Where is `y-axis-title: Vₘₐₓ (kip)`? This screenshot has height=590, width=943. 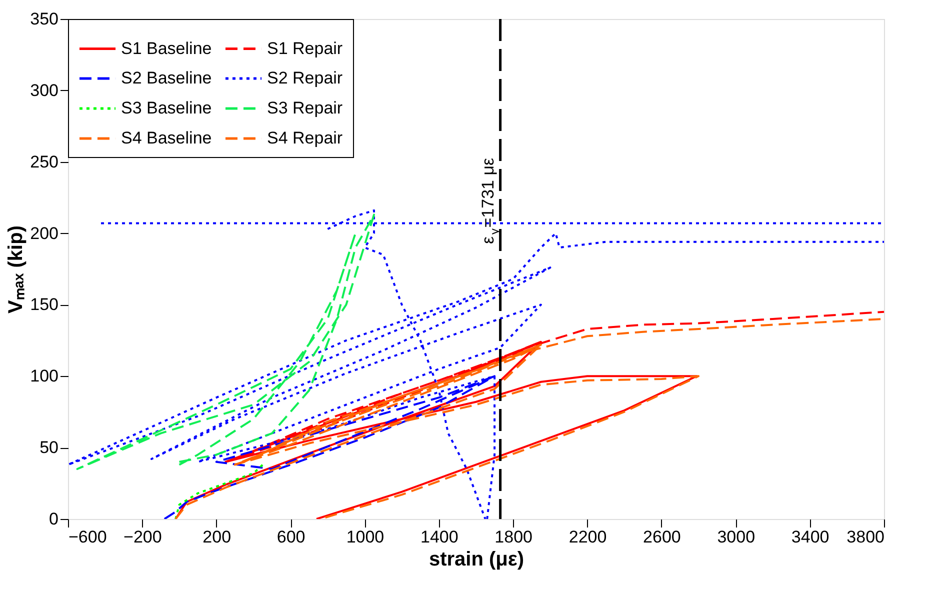 y-axis-title: Vₘₐₓ (kip) is located at coordinates (16, 270).